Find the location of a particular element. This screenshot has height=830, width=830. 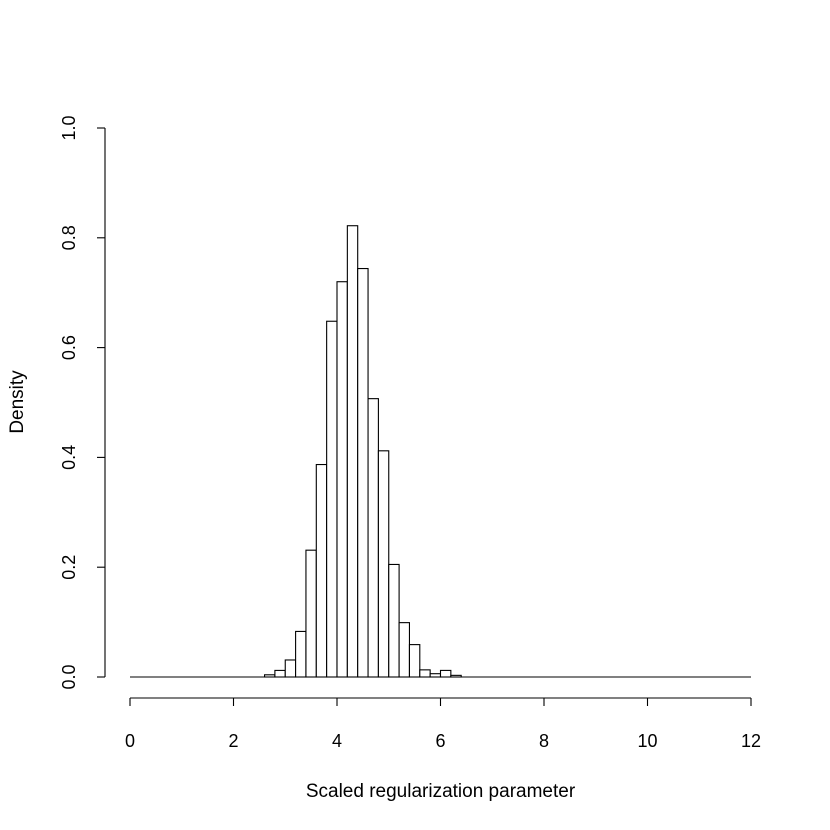

x-tick-label: 0 is located at coordinates (130, 741).